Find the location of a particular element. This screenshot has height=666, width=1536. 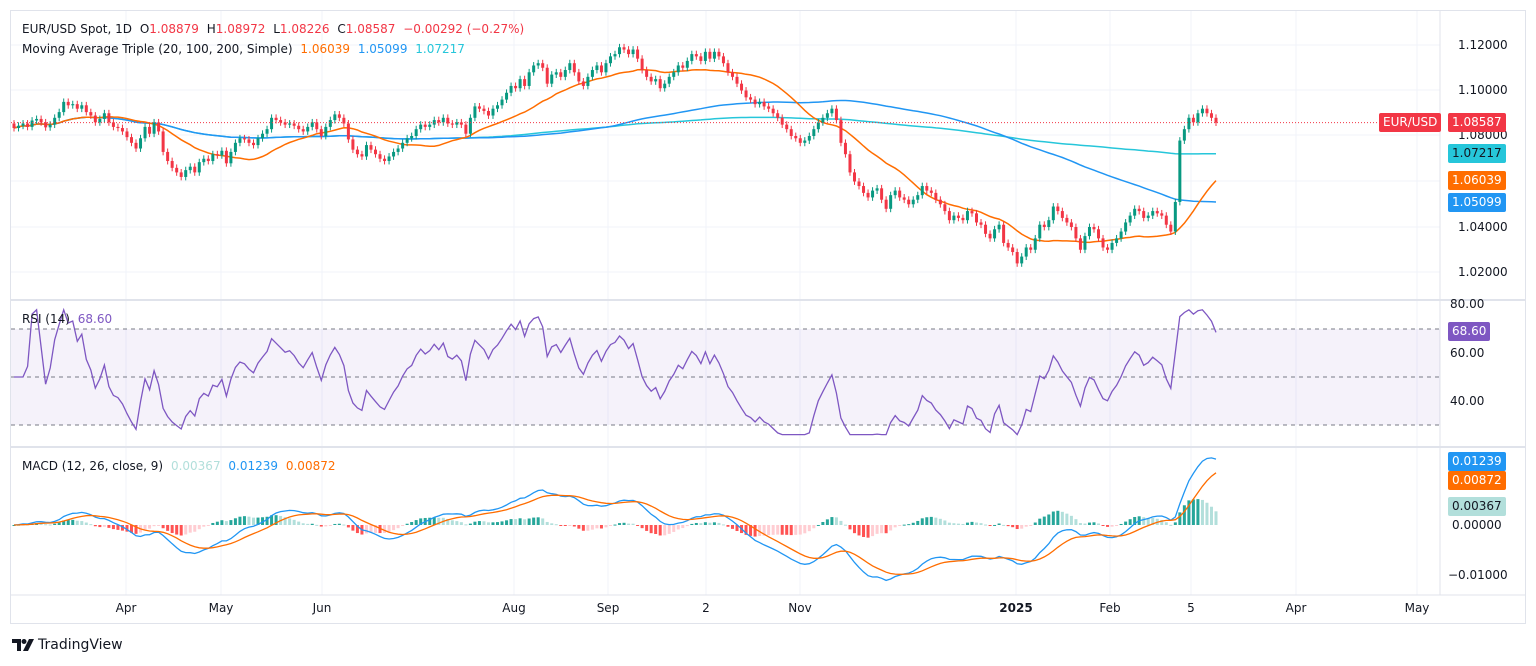

macd-hist-value: 0.00367 is located at coordinates (195, 466).